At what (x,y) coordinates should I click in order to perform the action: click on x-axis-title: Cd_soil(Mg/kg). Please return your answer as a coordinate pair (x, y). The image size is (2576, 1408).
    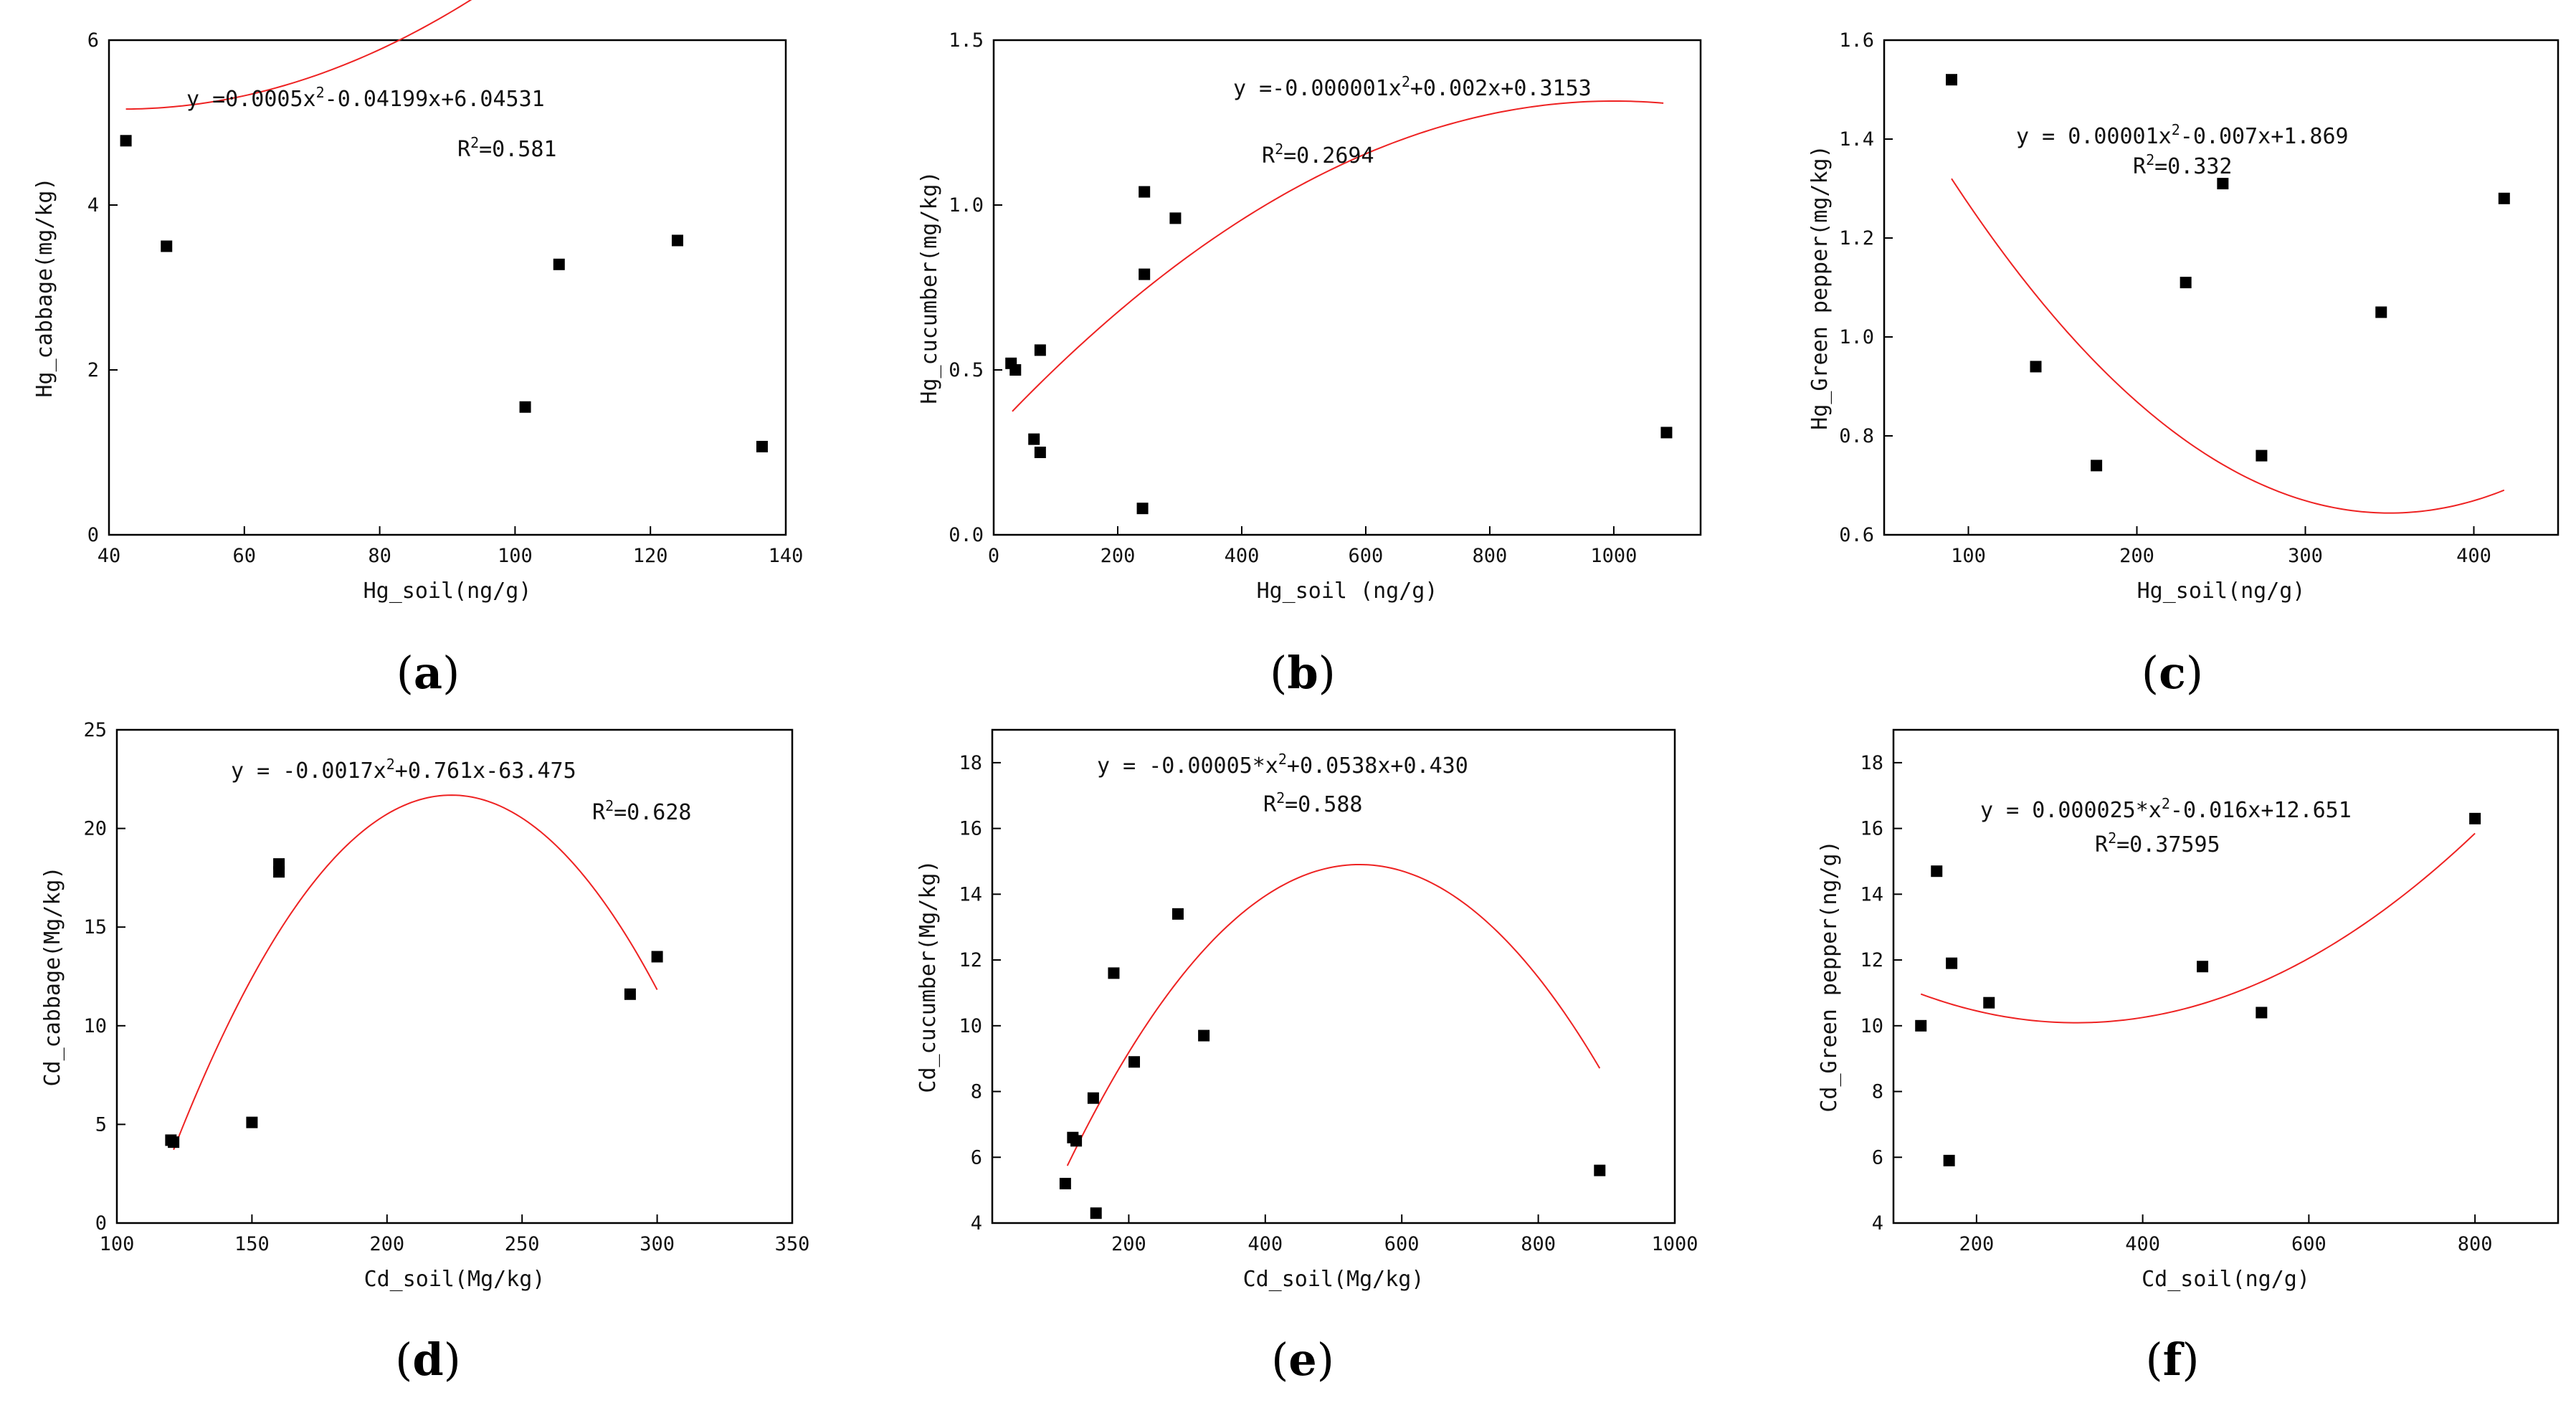
    Looking at the image, I should click on (1334, 1279).